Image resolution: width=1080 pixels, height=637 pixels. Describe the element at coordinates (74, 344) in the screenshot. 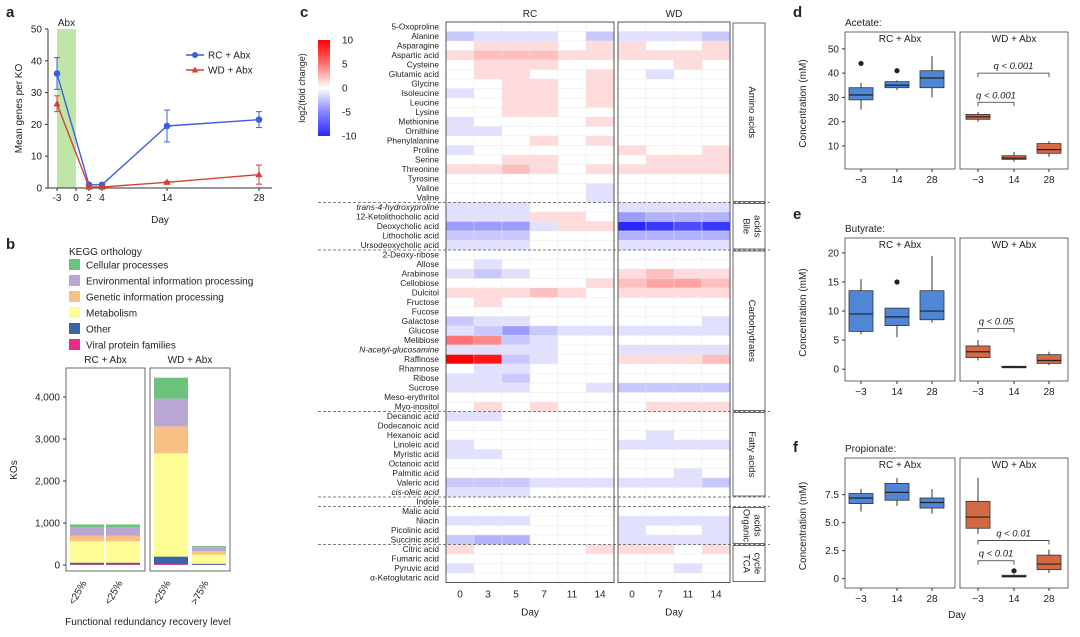

I see `legend-swatch` at that location.